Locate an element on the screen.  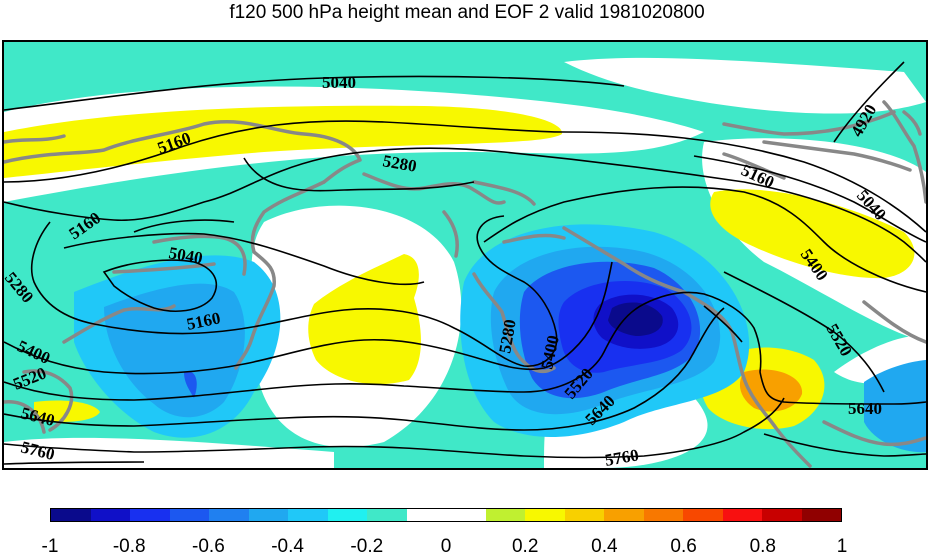
colorbar-tick-label: 1 is located at coordinates (842, 546).